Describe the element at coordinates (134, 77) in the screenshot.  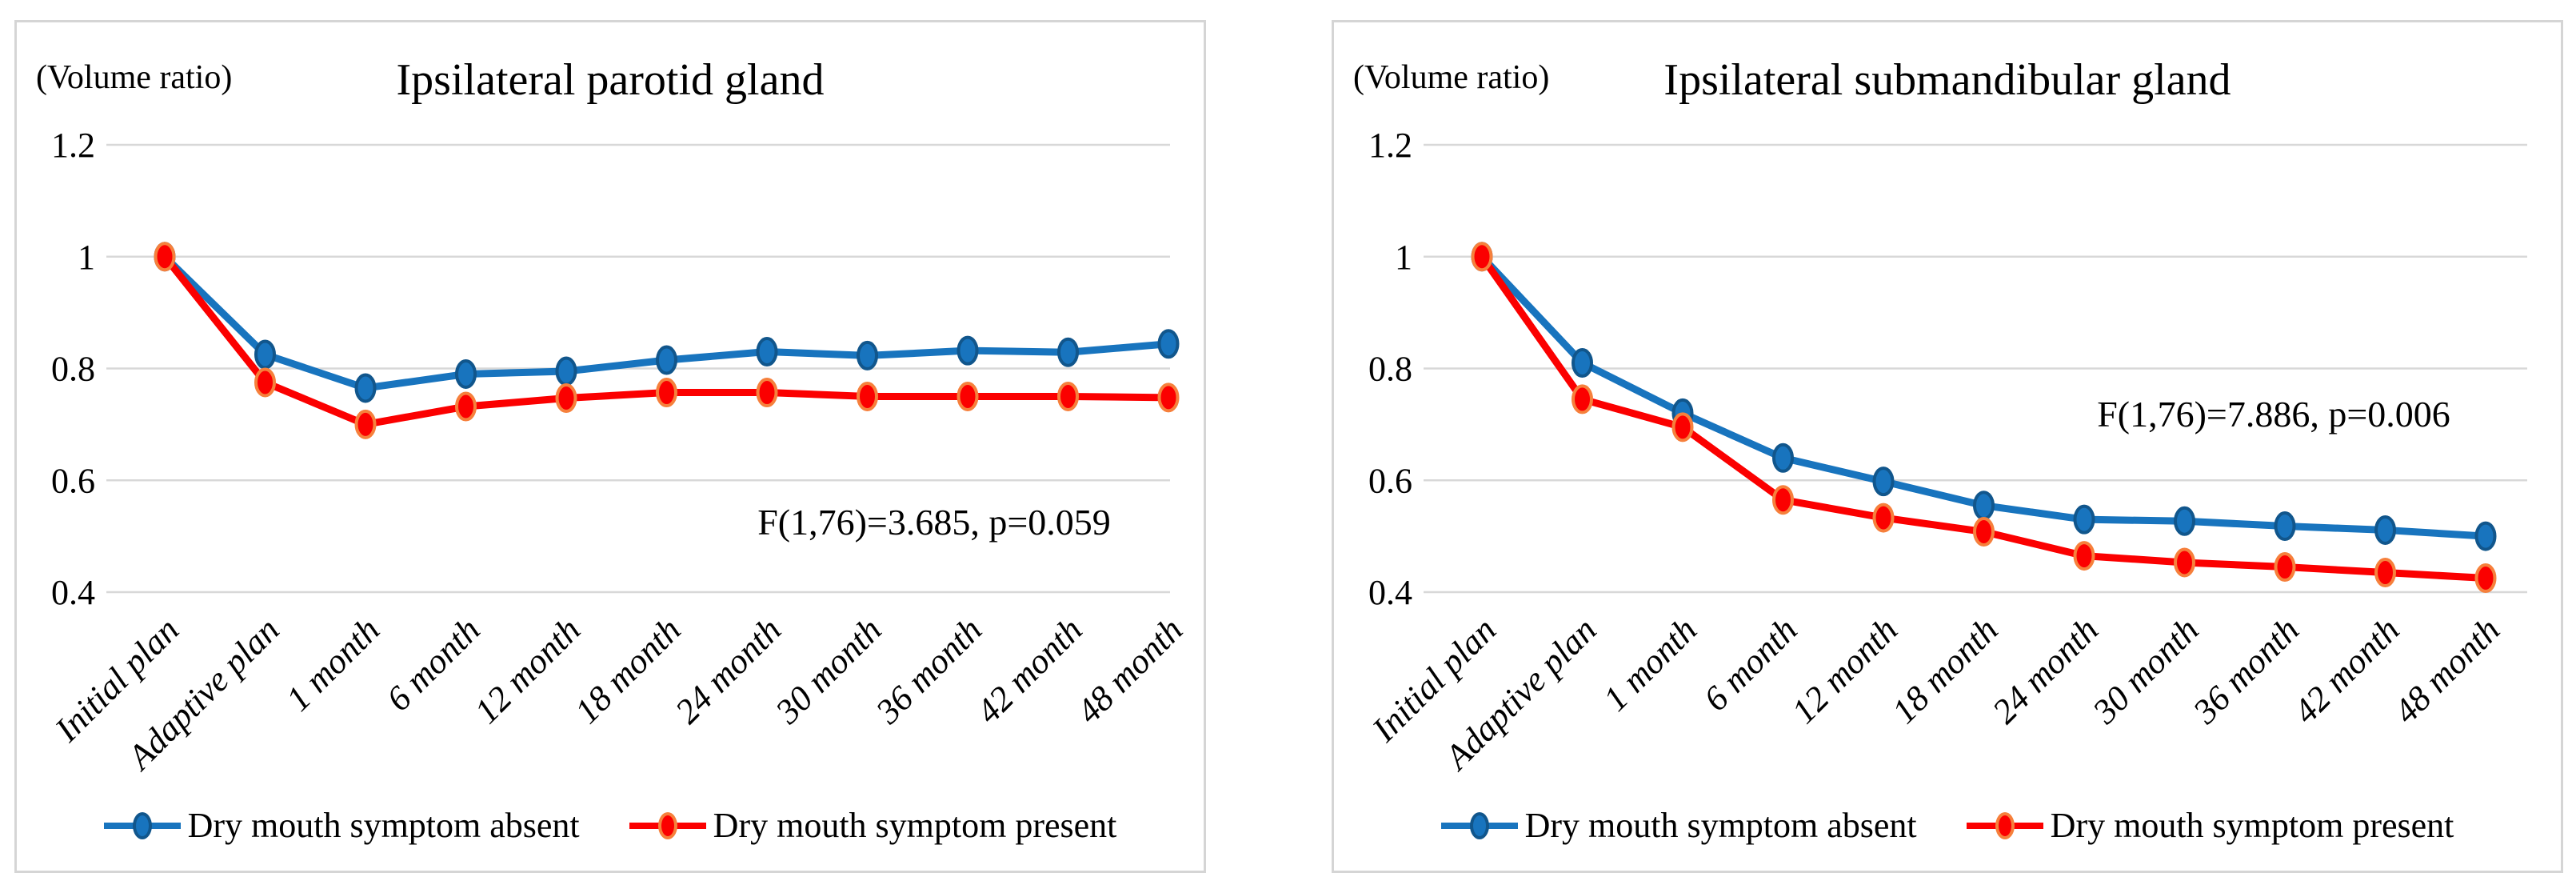
I see `y-axis-unit-label: (Volume ratio)` at that location.